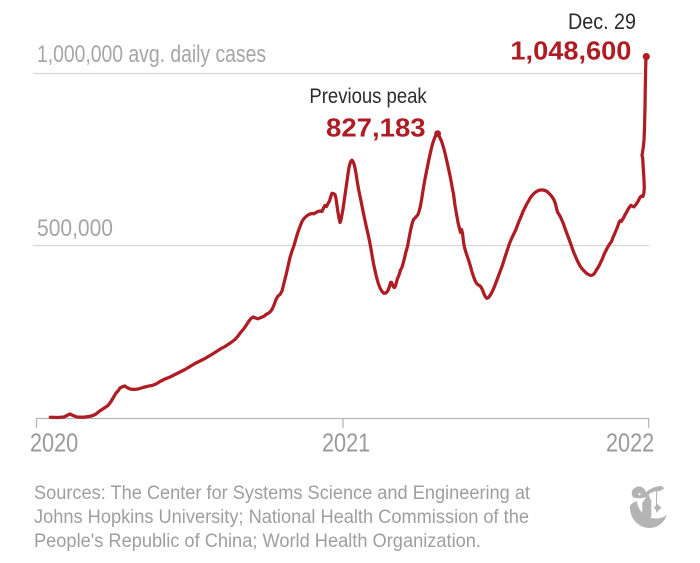 The image size is (700, 563). I want to click on svg-text: Dec. 29, so click(602, 21).